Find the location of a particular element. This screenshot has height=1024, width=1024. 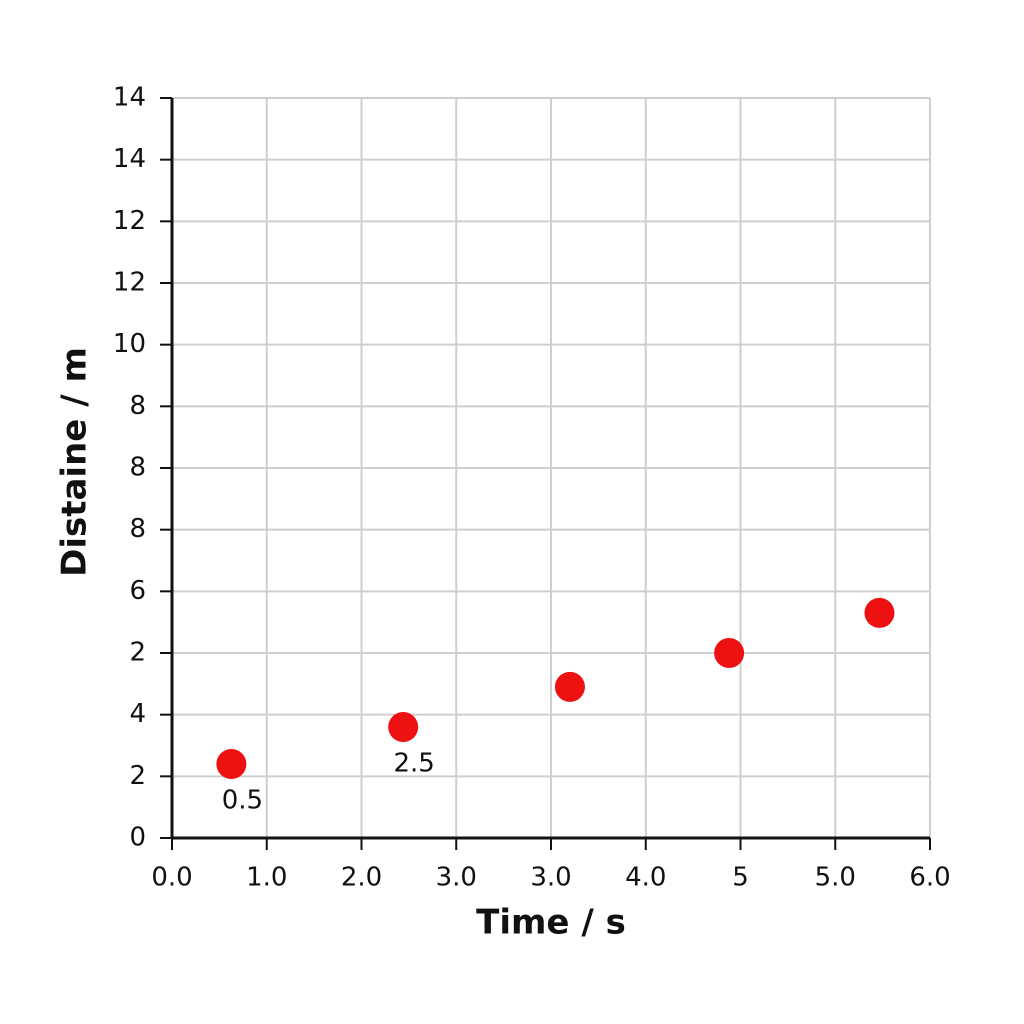

y-tick-label: 6 is located at coordinates (137, 591).